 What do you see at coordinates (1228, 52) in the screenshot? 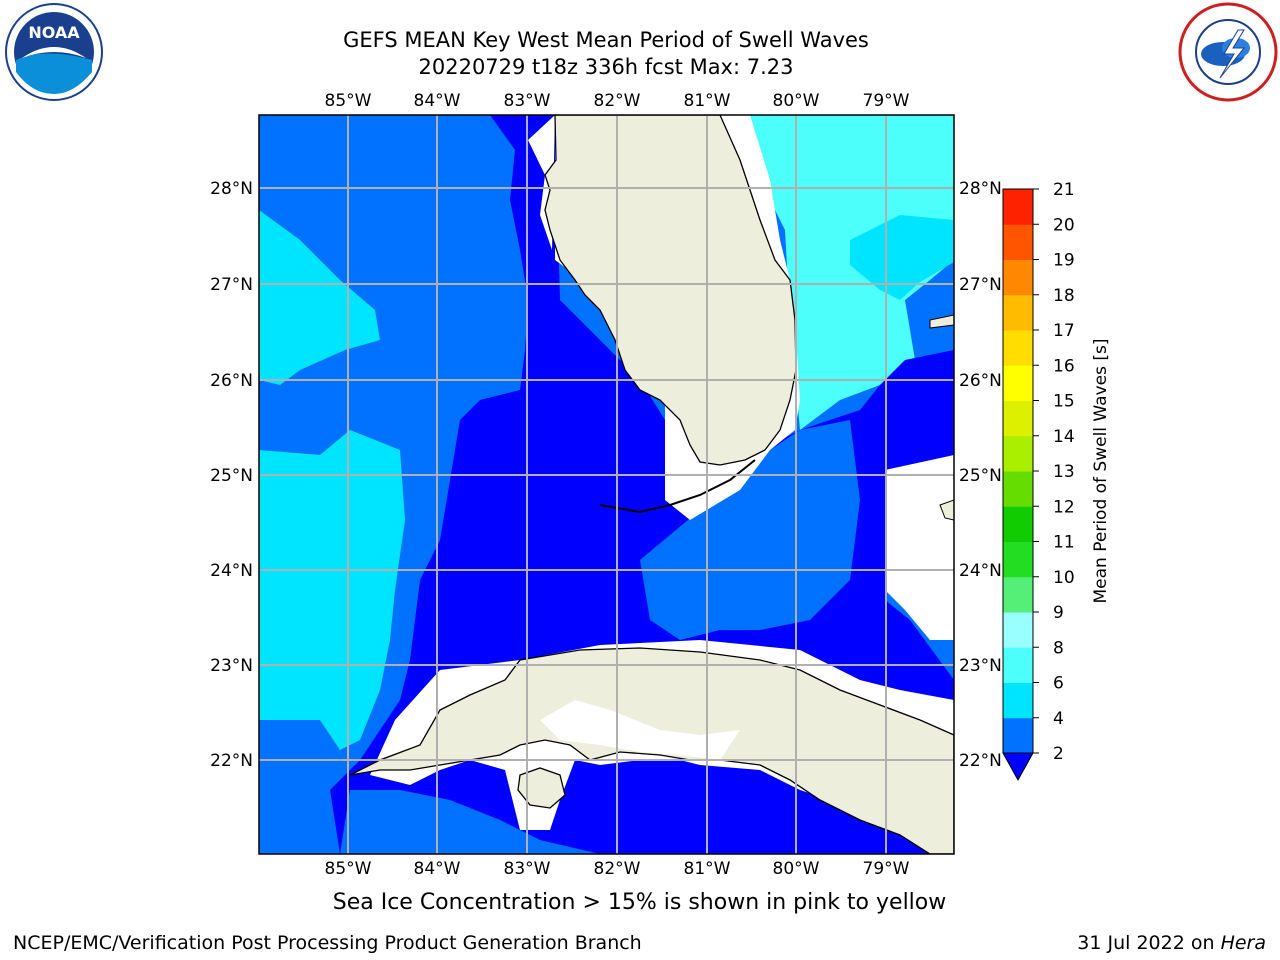
I see `nws-logo` at bounding box center [1228, 52].